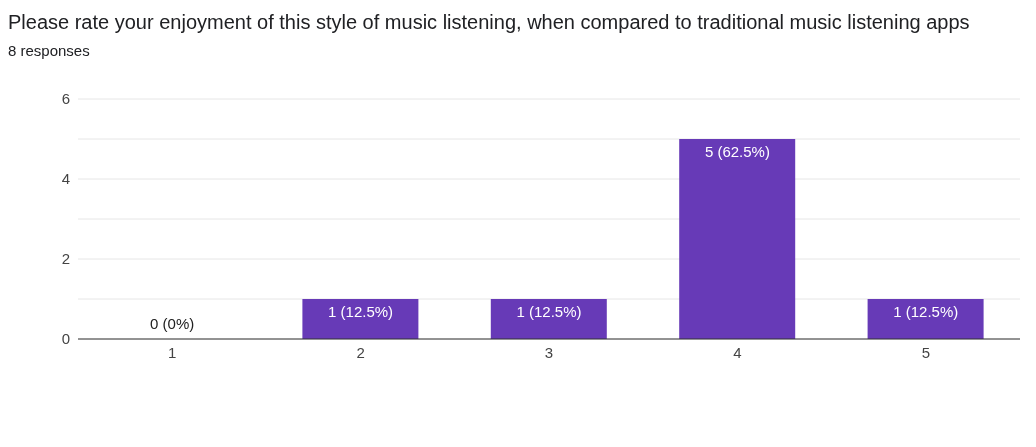 The height and width of the screenshot is (447, 1036). Describe the element at coordinates (925, 352) in the screenshot. I see `x-tick-label: 5` at that location.